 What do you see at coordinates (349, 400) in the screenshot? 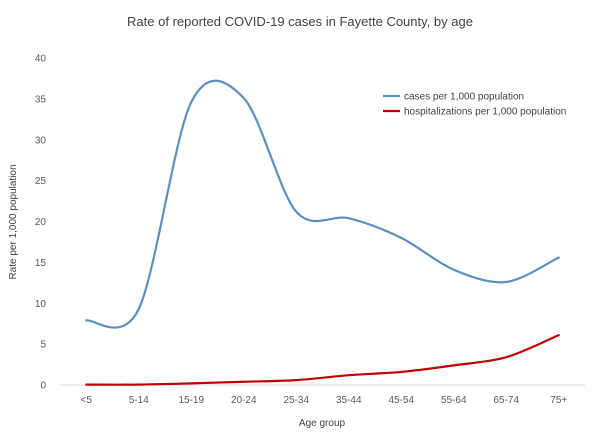
I see `x-tick-label: 35-44` at bounding box center [349, 400].